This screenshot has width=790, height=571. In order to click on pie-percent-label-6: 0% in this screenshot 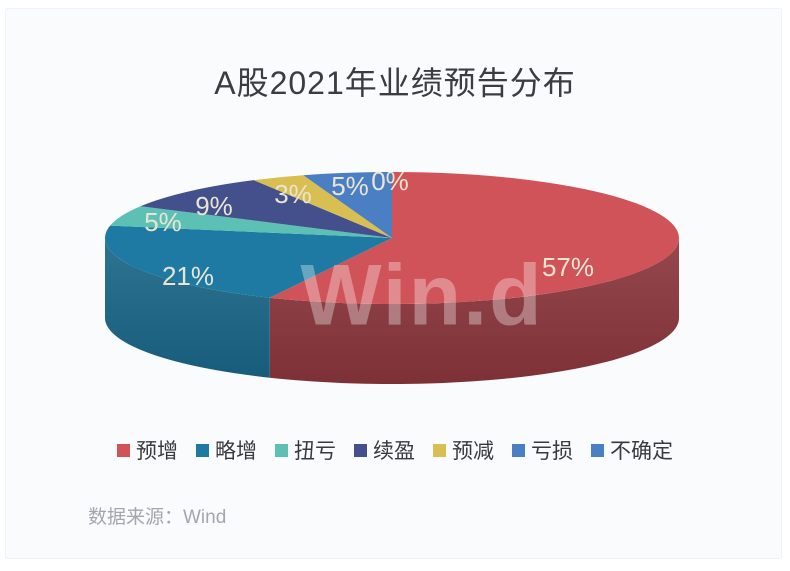, I will do `click(390, 181)`.